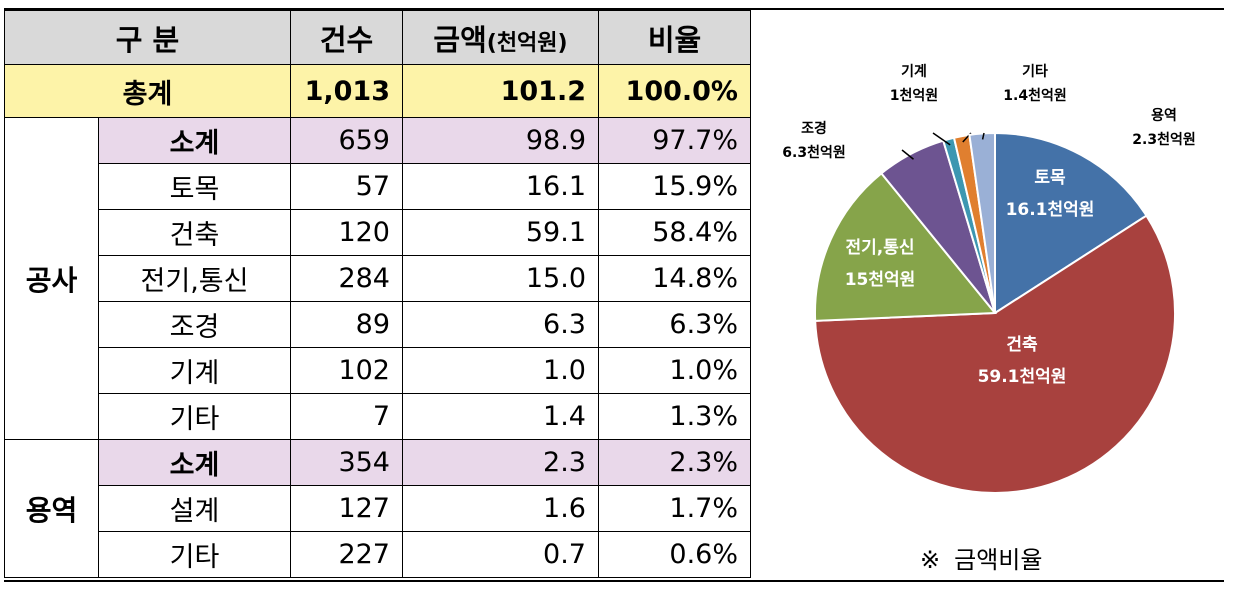 The height and width of the screenshot is (594, 1234). What do you see at coordinates (346, 186) in the screenshot?
I see `row-count: 57` at bounding box center [346, 186].